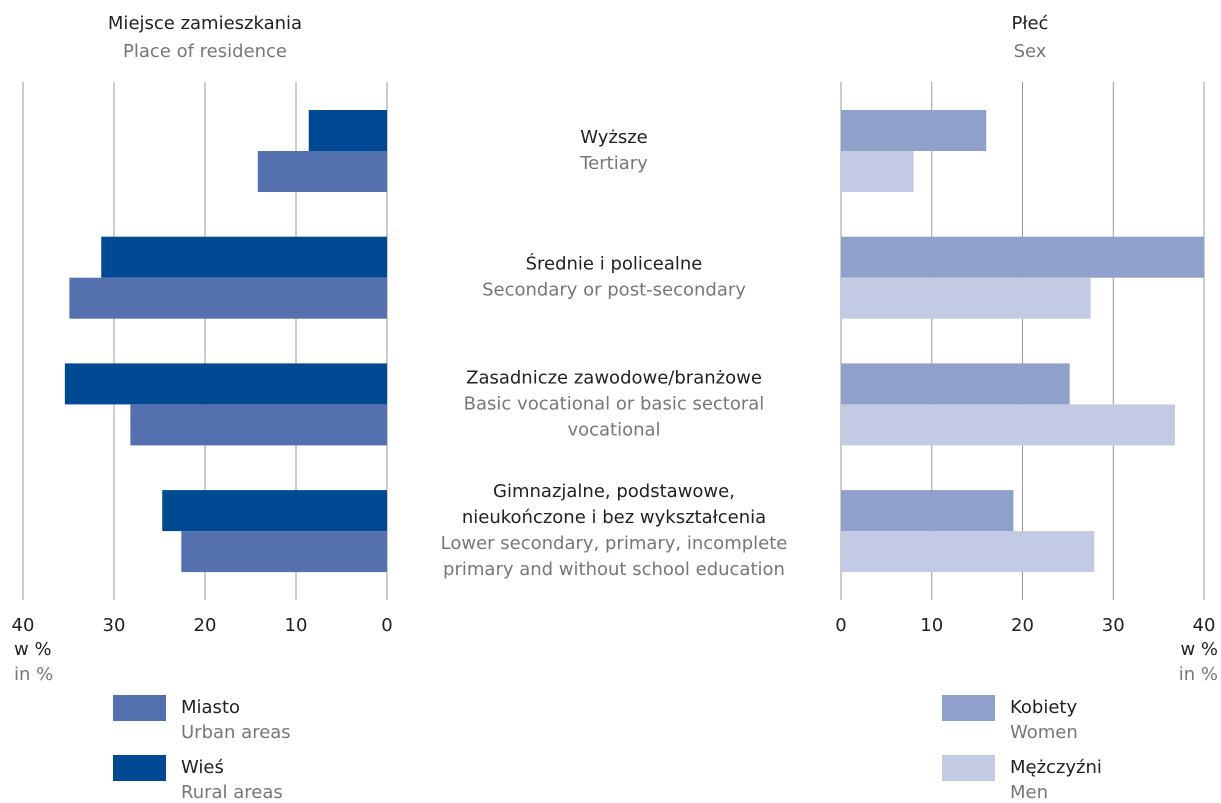  I want to click on legend-label: Kobiety, so click(1043, 707).